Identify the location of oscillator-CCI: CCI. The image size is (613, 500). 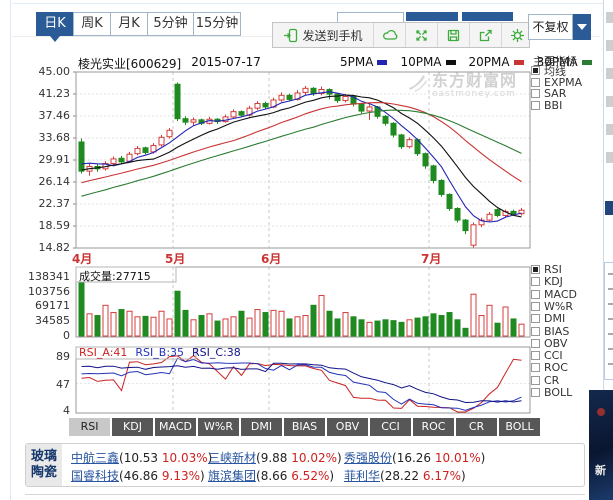
(547, 355).